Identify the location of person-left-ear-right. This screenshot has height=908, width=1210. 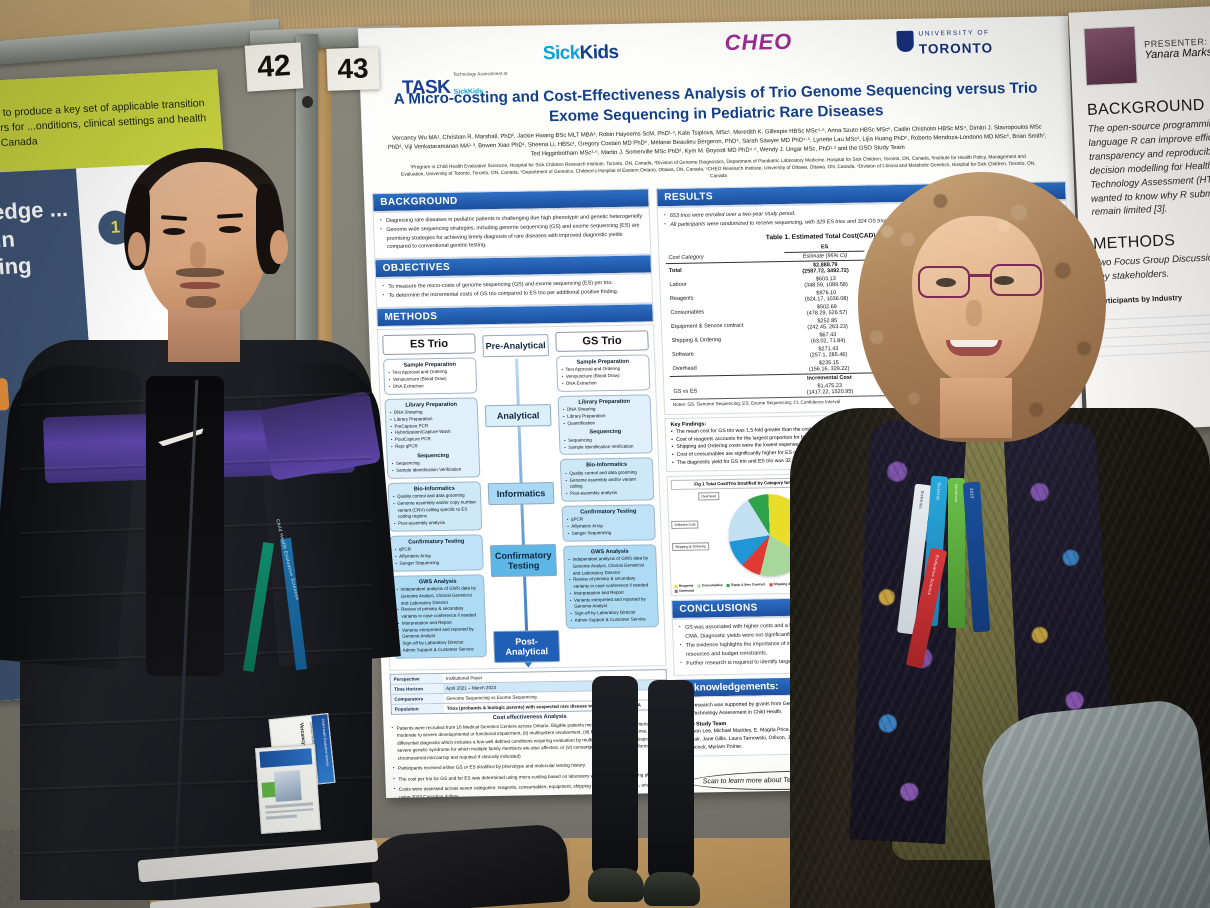
(279, 247).